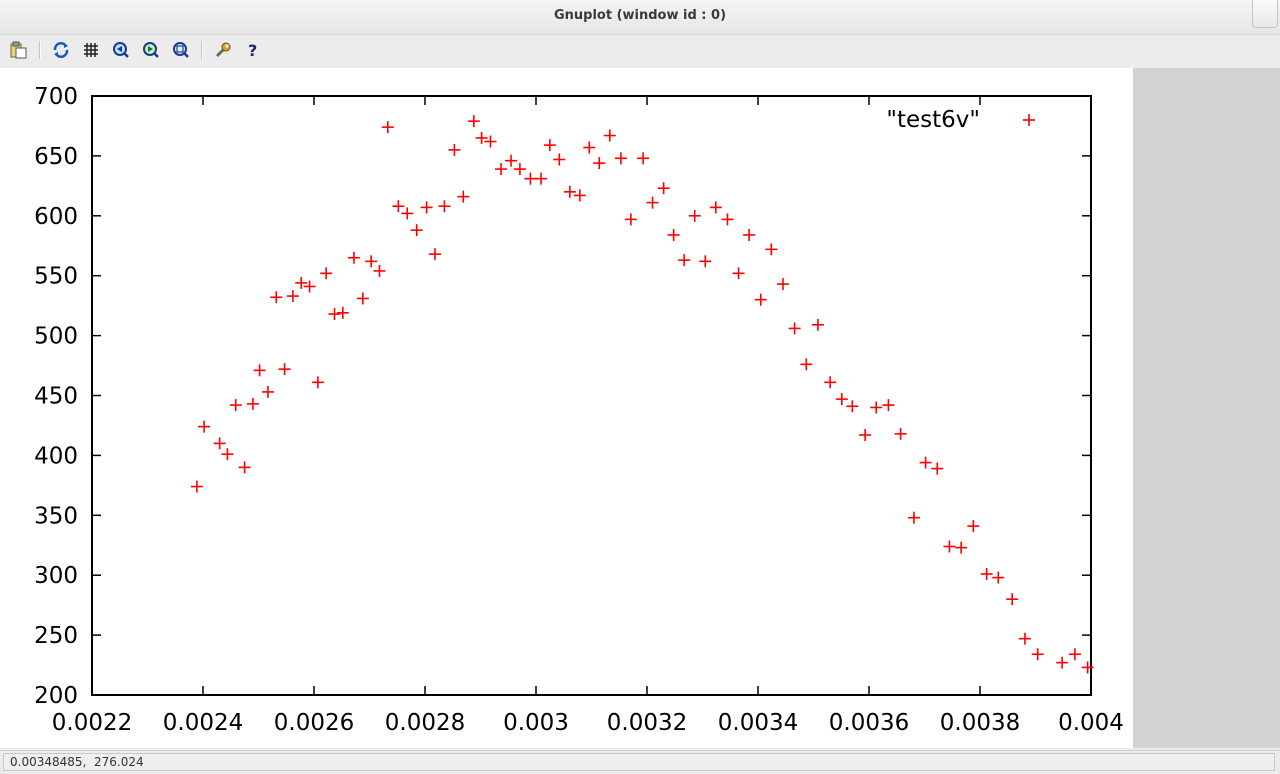 The image size is (1280, 774). What do you see at coordinates (869, 723) in the screenshot?
I see `x-tick-label: 0.0036` at bounding box center [869, 723].